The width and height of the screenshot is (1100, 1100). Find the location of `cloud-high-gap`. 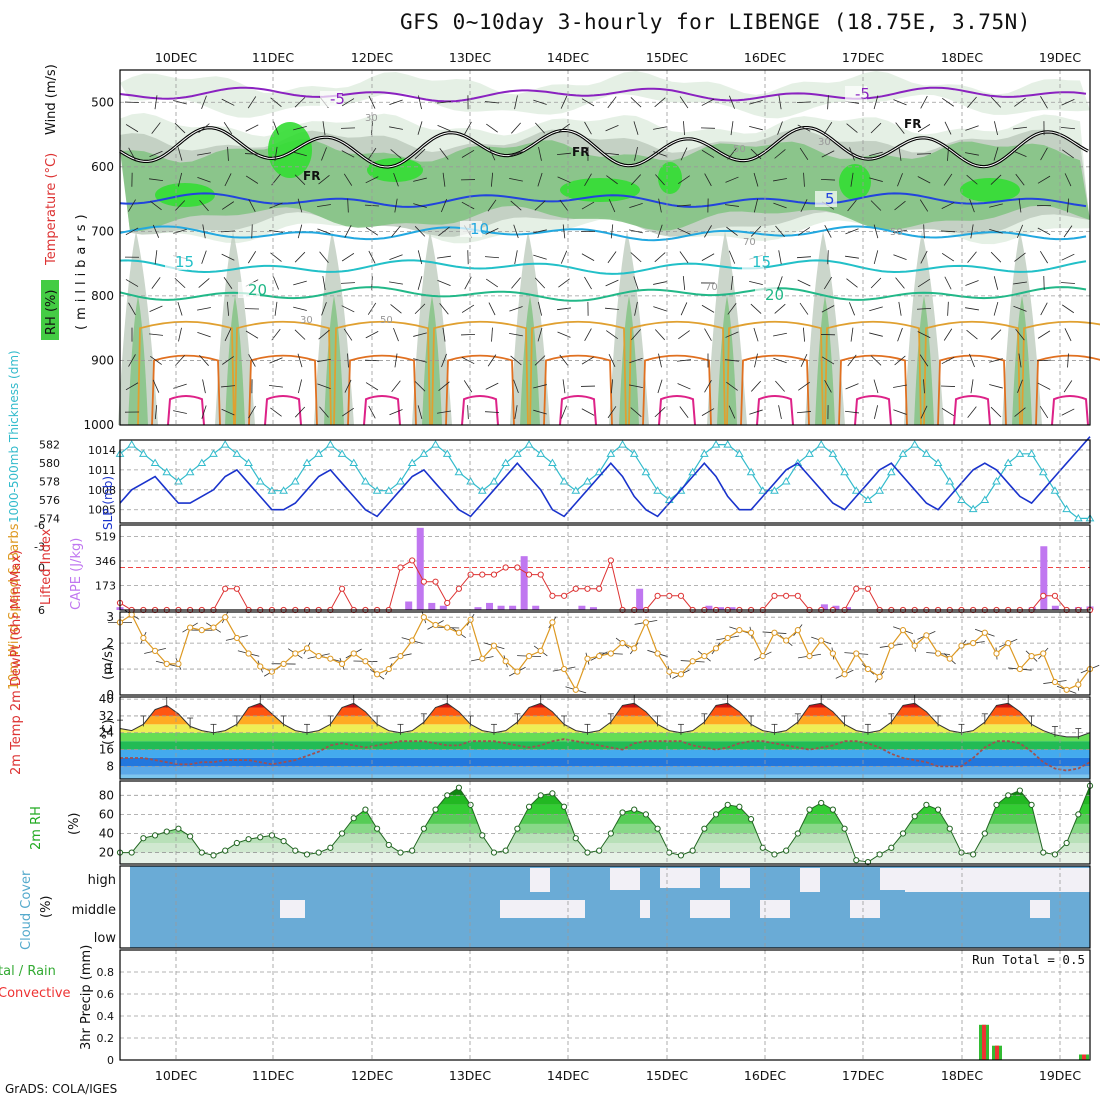

cloud-high-gap is located at coordinates (895, 879).